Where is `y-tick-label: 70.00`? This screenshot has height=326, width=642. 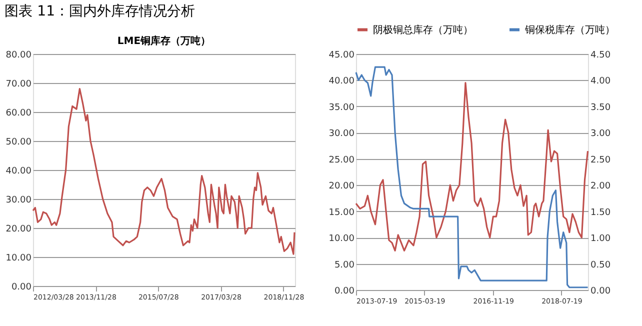
y-tick-label: 70.00 is located at coordinates (19, 85).